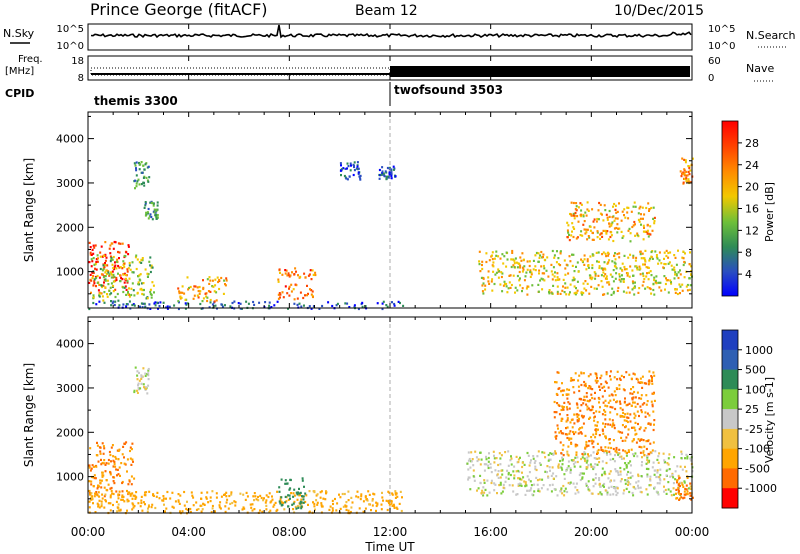 The height and width of the screenshot is (554, 800). Describe the element at coordinates (752, 209) in the screenshot. I see `power-colorbar-tick: 16` at that location.